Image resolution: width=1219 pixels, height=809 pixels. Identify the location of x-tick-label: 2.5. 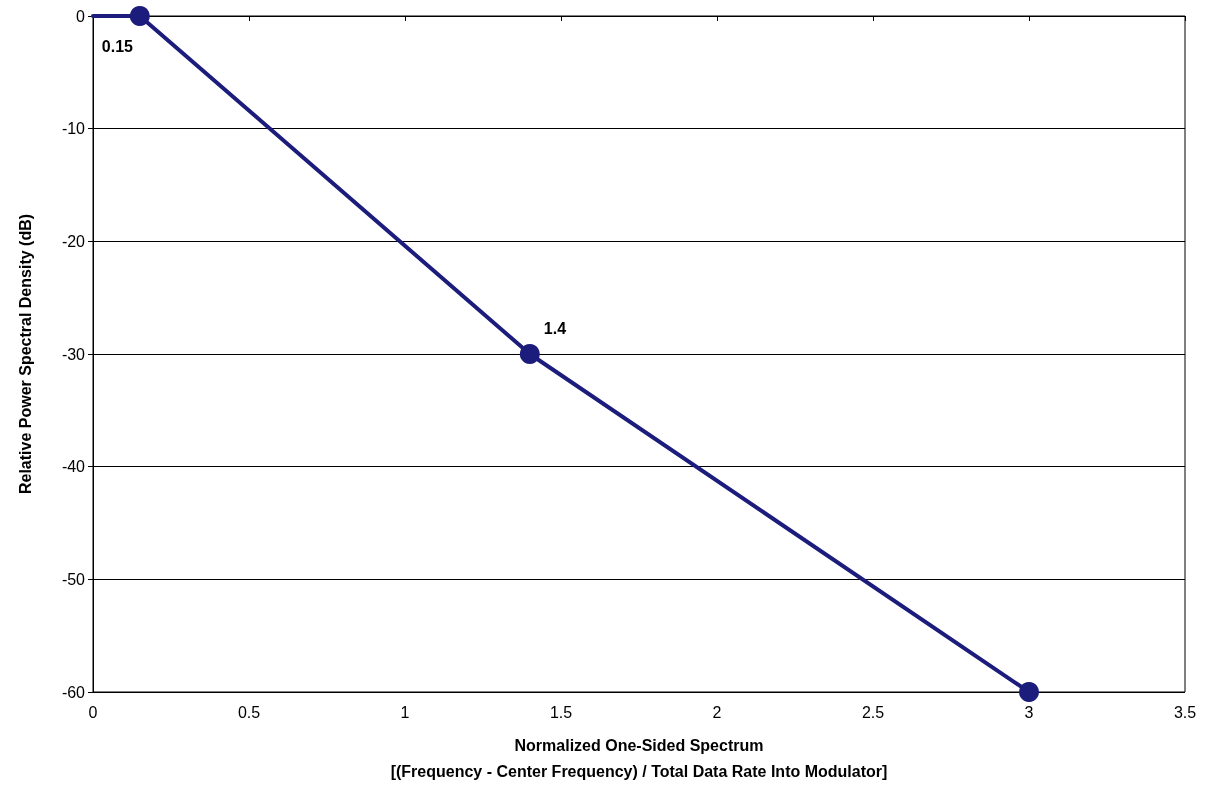
(873, 712).